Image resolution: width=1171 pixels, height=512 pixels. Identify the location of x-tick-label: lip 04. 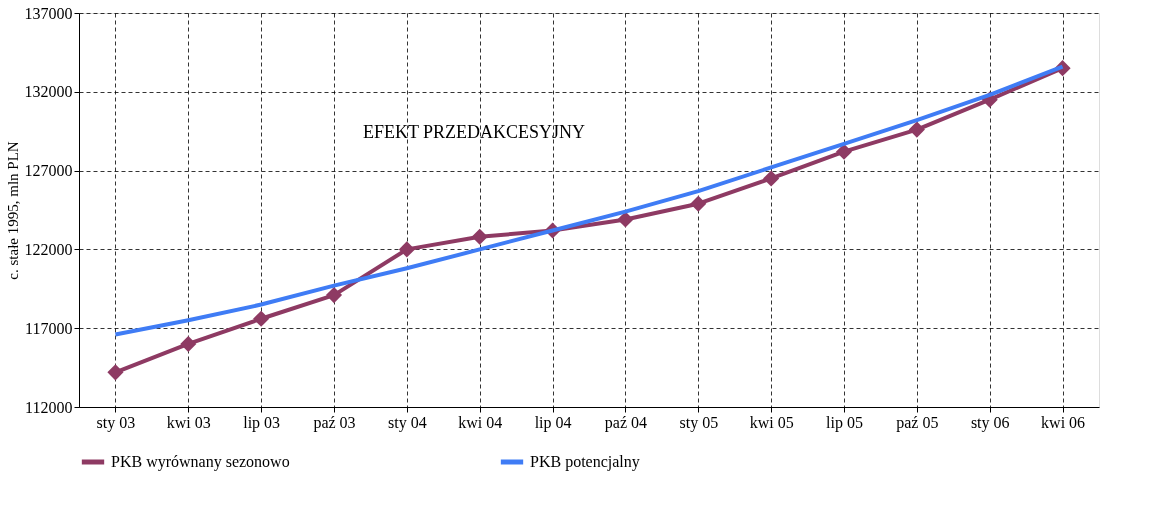
(553, 422).